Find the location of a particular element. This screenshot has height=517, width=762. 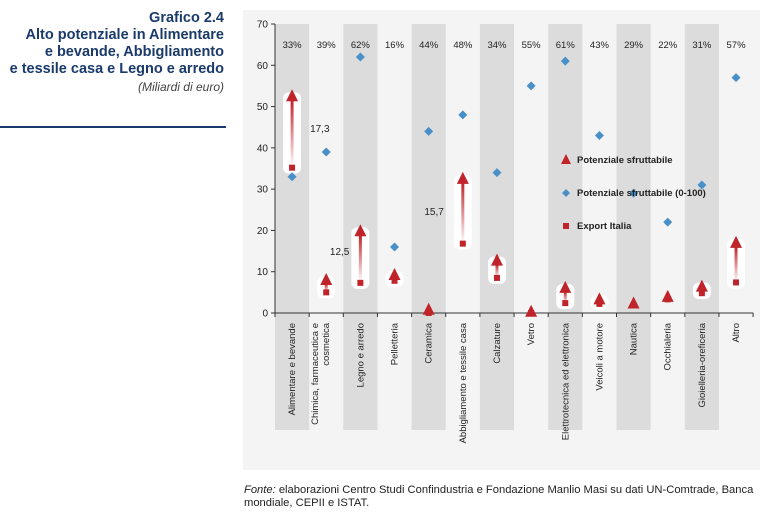

y-tick-label: 70 is located at coordinates (263, 25).